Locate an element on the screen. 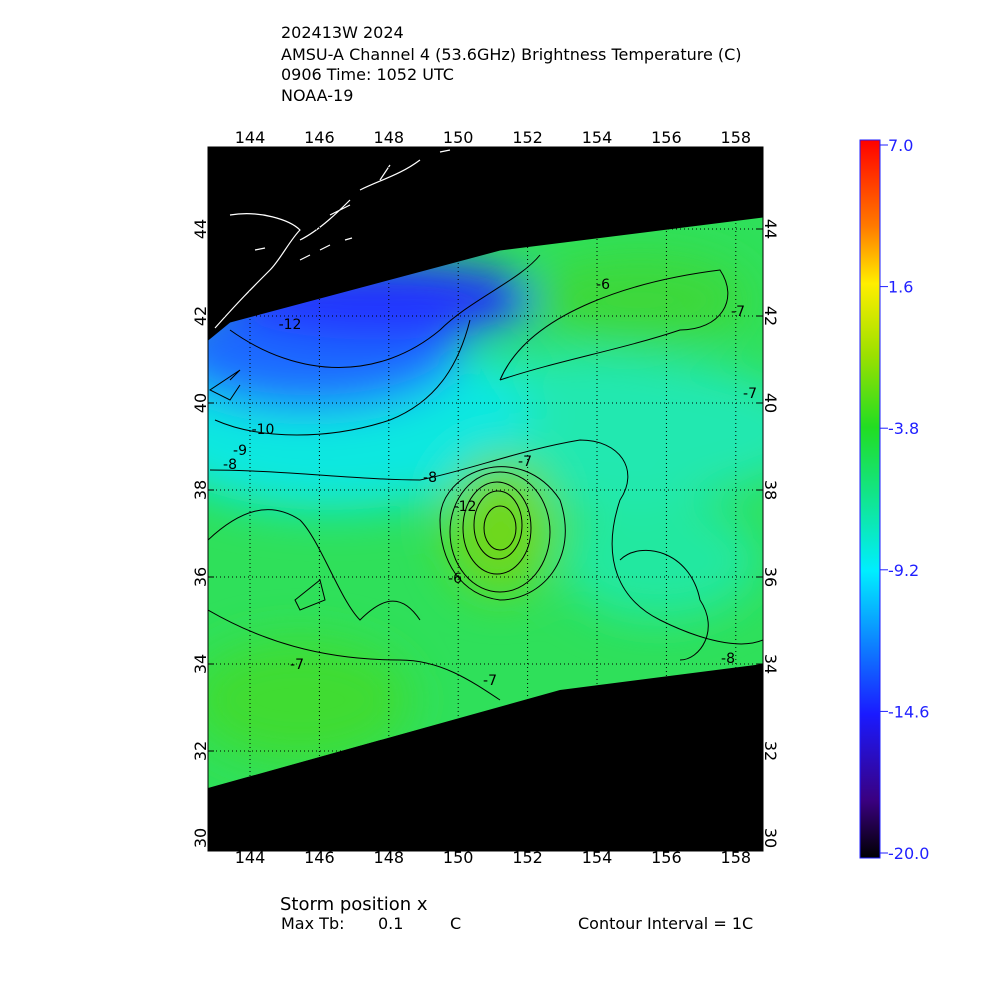  colorbar is located at coordinates (870, 499).